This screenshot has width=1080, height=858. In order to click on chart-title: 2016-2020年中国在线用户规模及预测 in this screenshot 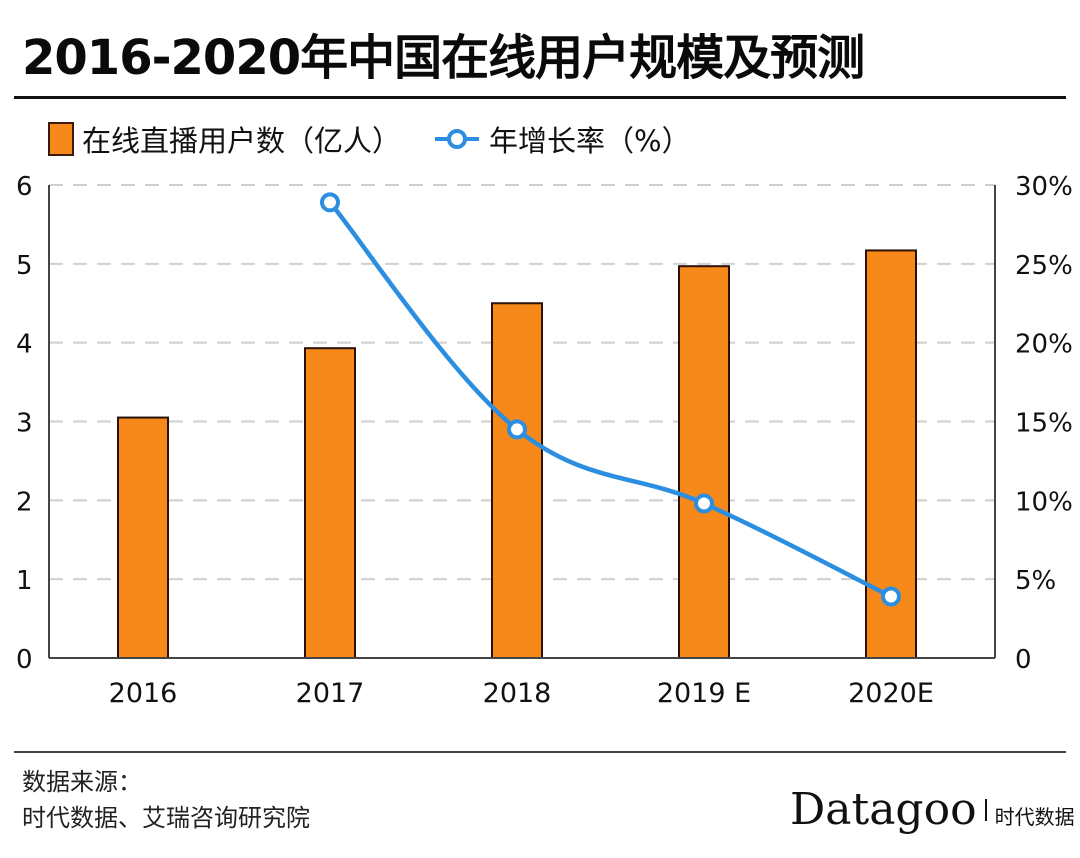, I will do `click(443, 58)`.